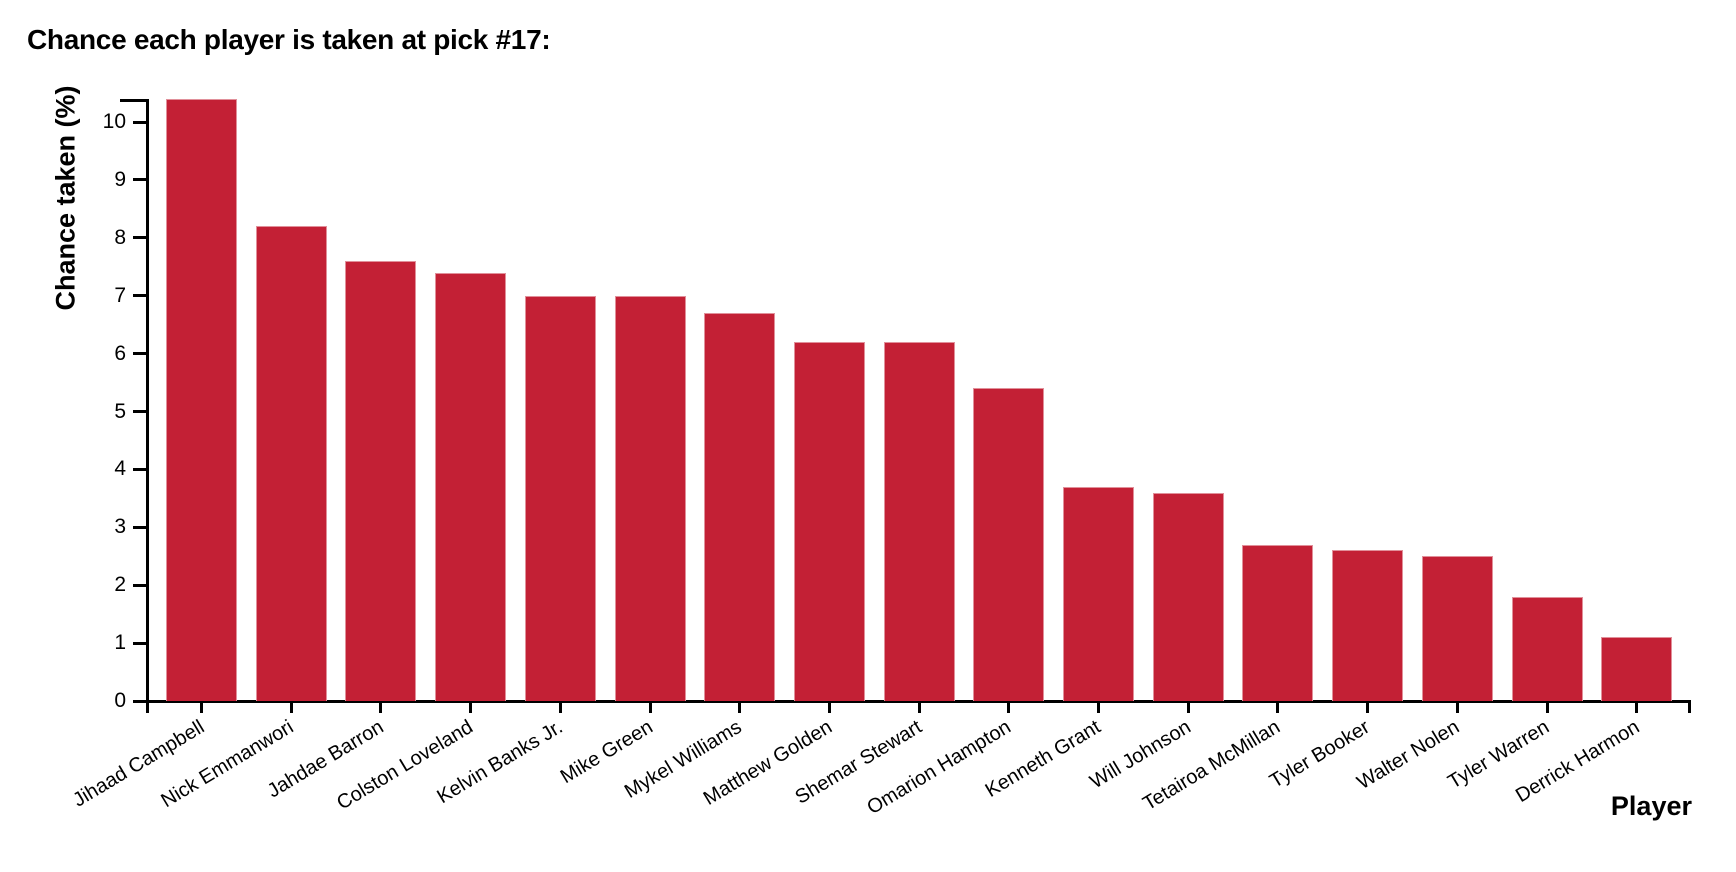  What do you see at coordinates (1098, 593) in the screenshot?
I see `bar-kenneth-grant` at bounding box center [1098, 593].